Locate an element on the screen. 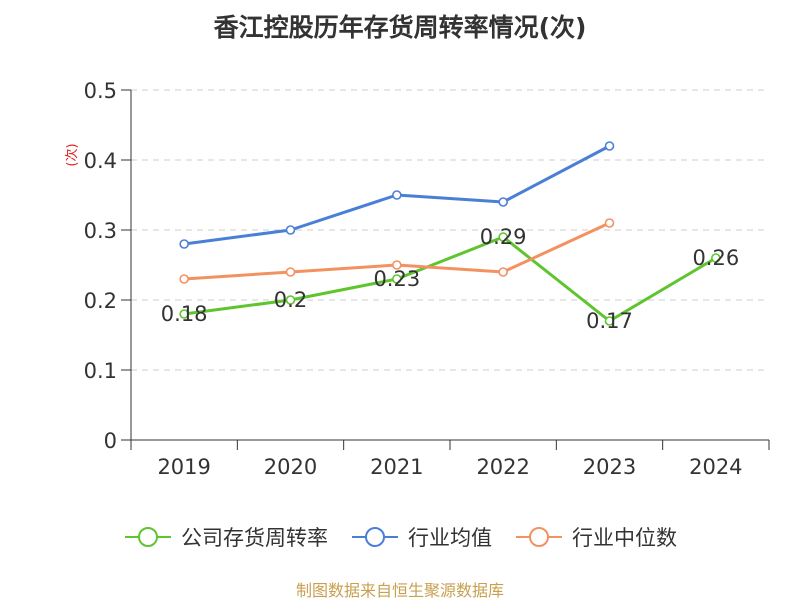 This screenshot has height=601, width=800. data-label: 0.26 is located at coordinates (715, 258).